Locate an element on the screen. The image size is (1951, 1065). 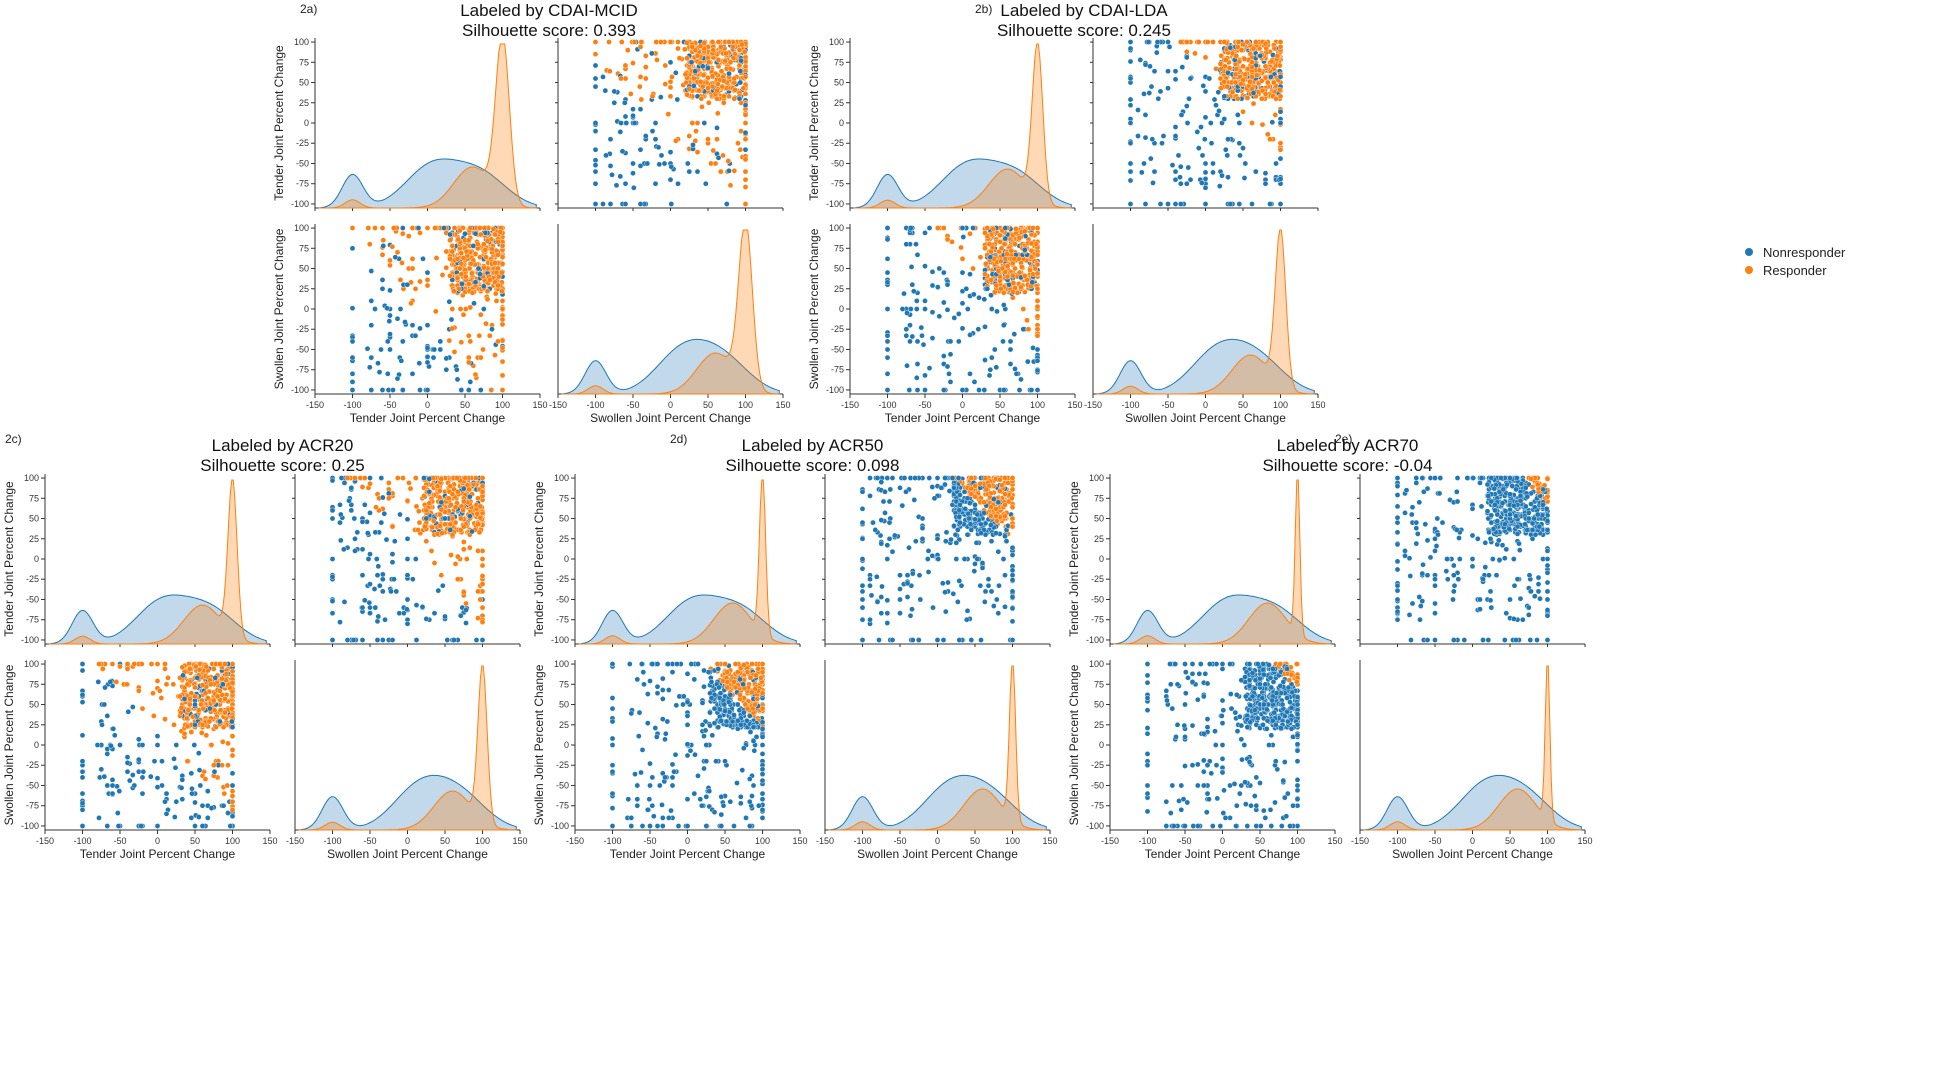
x-tick-label: 50 is located at coordinates (708, 405).